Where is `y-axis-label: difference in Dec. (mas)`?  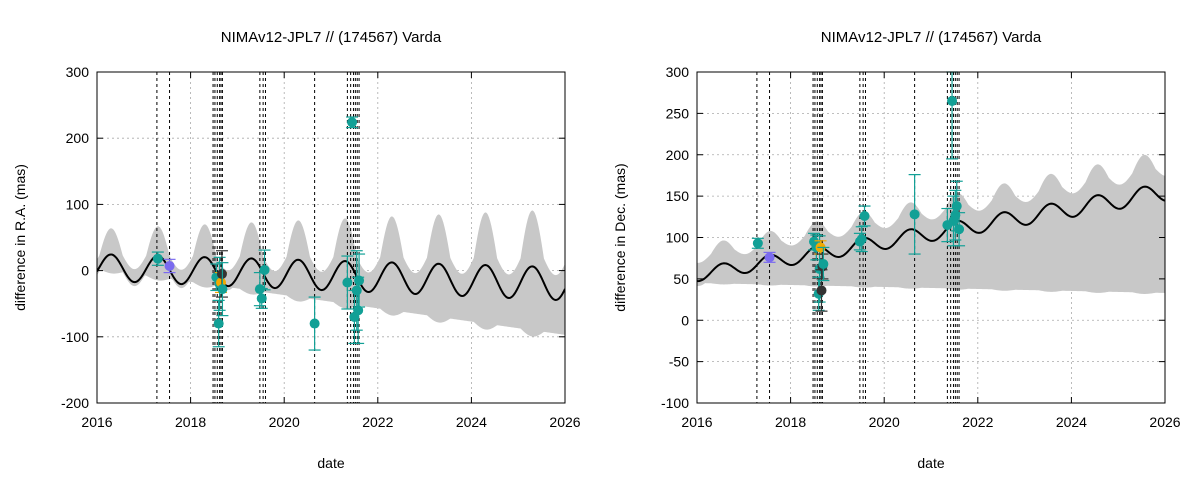 y-axis-label: difference in Dec. (mas) is located at coordinates (620, 237).